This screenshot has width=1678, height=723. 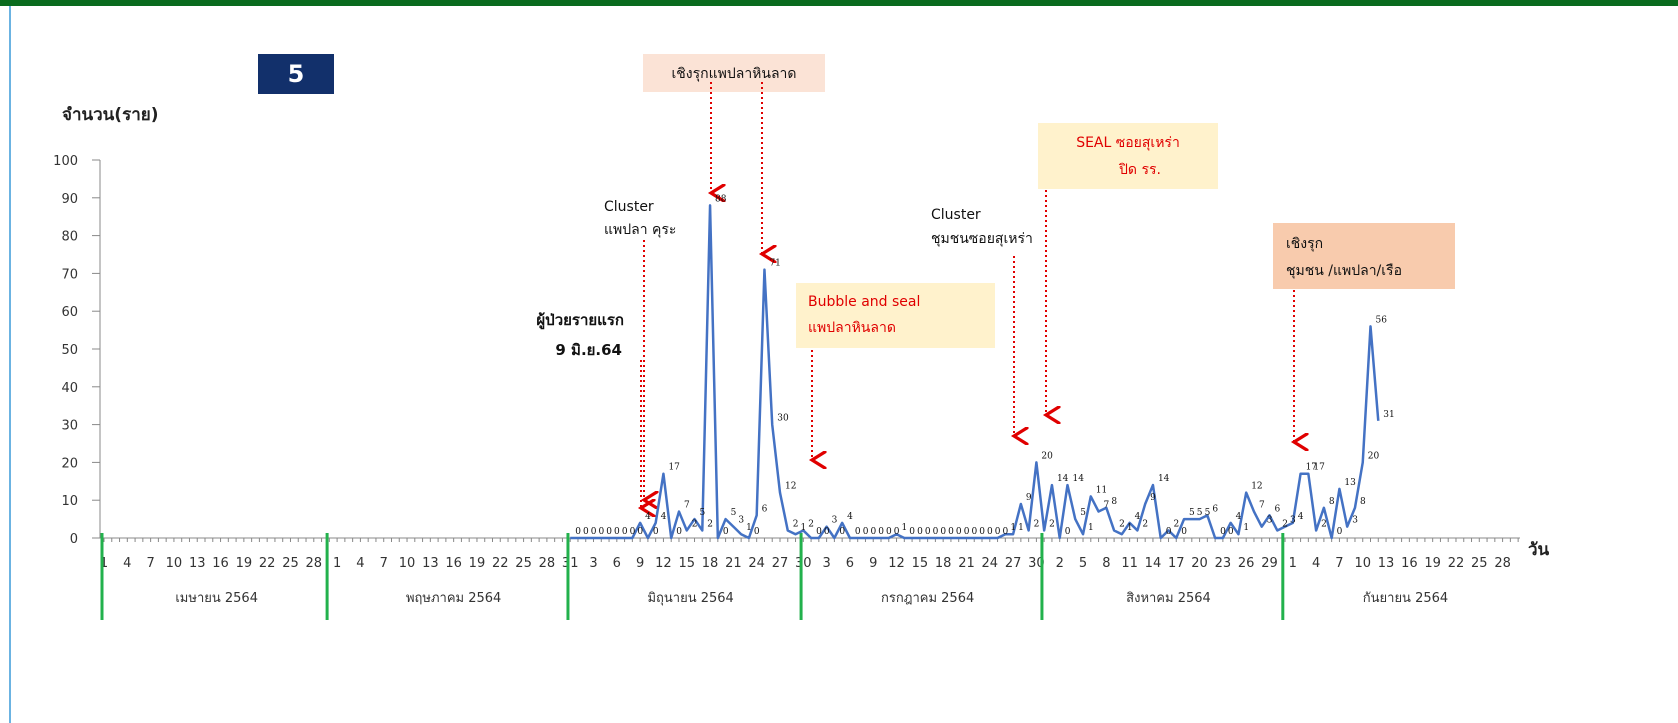 What do you see at coordinates (896, 563) in the screenshot?
I see `x-tick-label: 12` at bounding box center [896, 563].